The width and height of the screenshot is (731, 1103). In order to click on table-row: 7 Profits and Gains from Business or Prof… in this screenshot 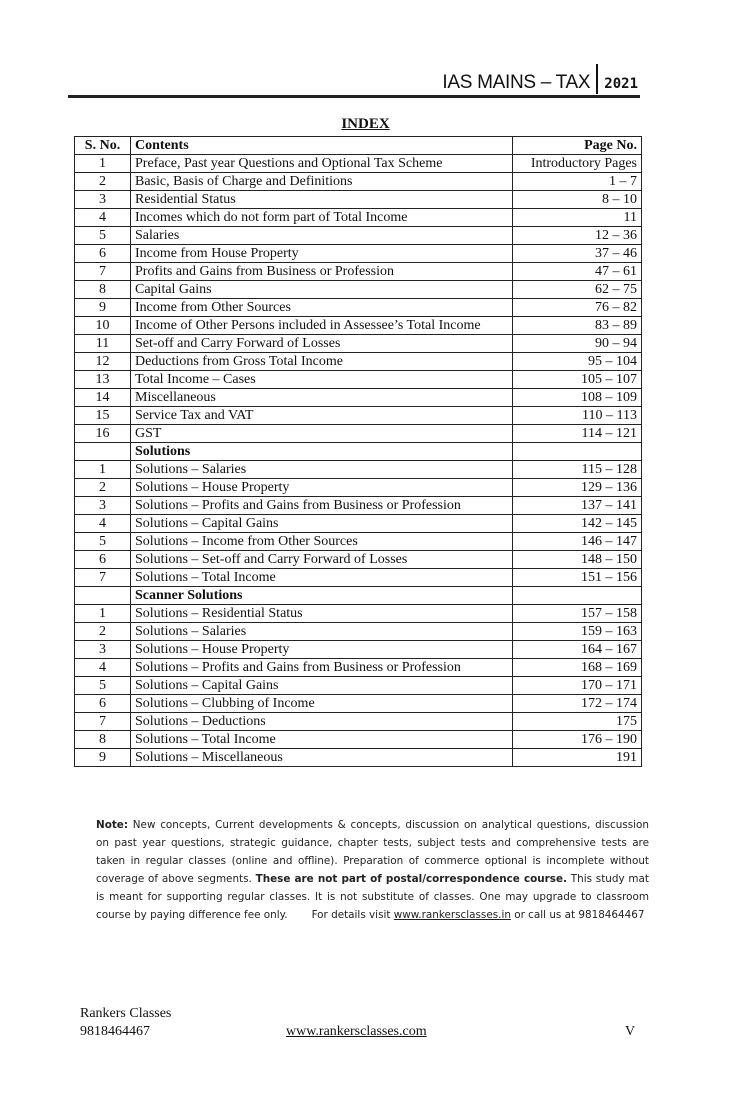, I will do `click(358, 271)`.